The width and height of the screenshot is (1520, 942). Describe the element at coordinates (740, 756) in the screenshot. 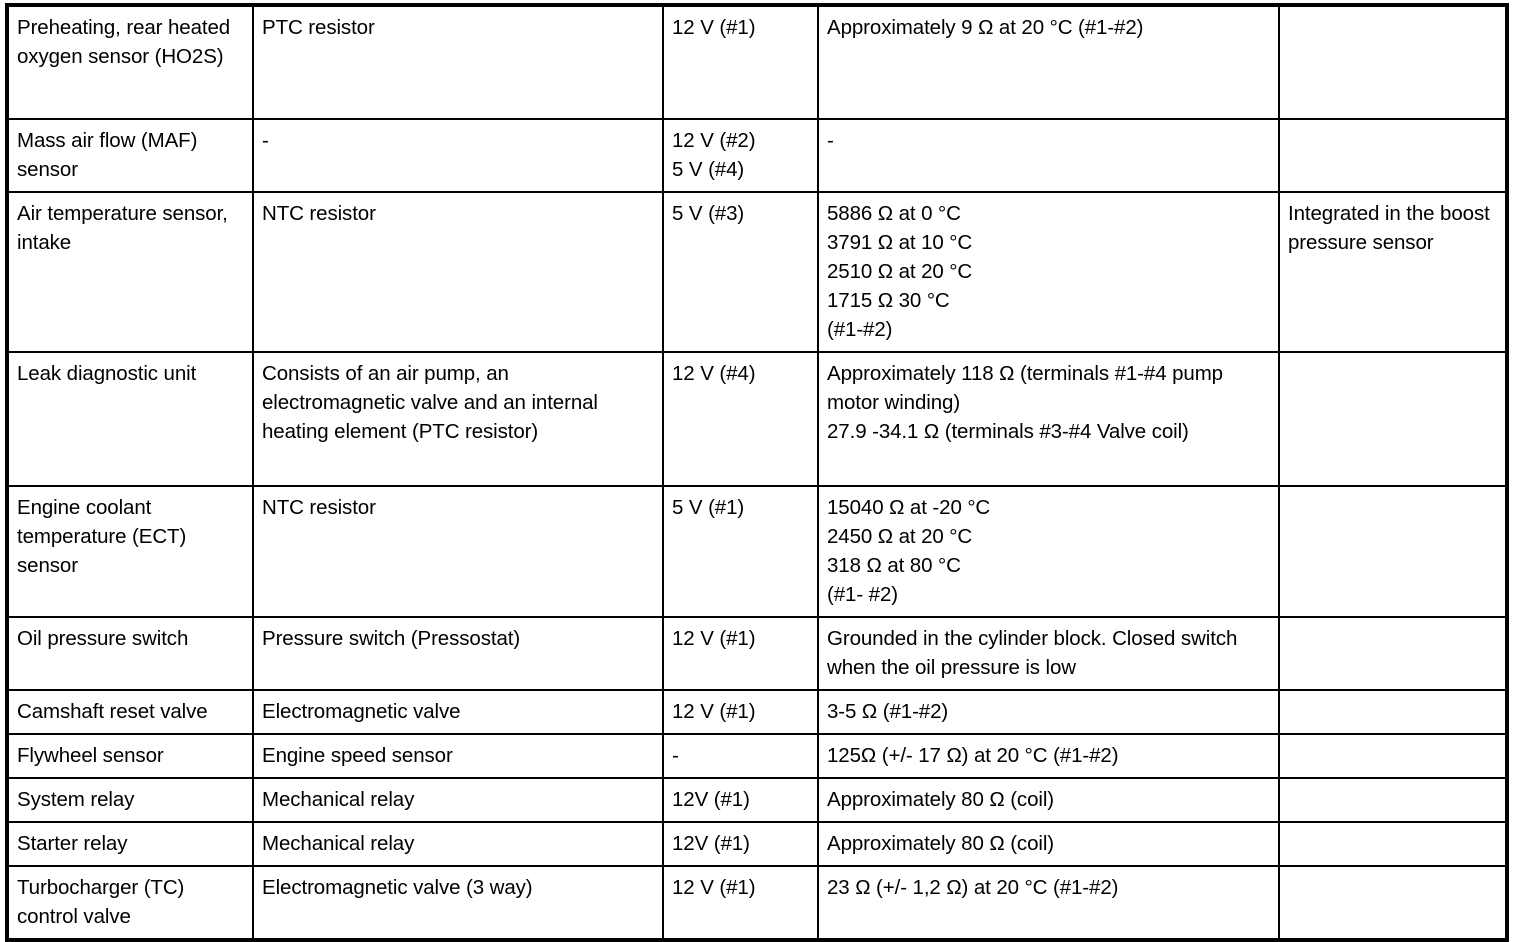

I see `cell-supply-voltage: -` at that location.